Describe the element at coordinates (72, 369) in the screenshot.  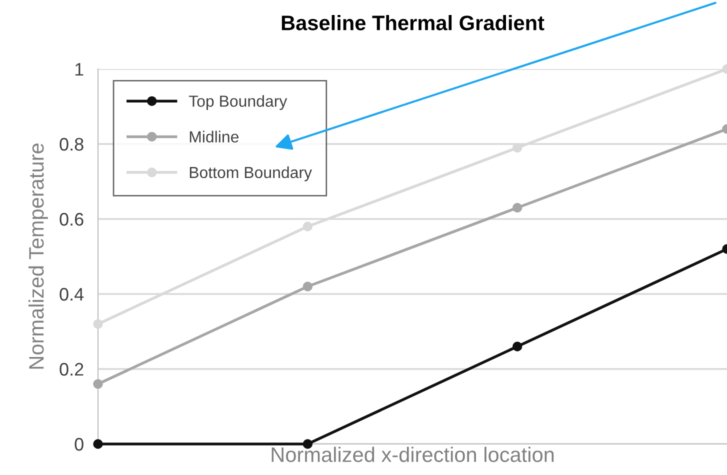
I see `y-tick-label: 0.2` at that location.